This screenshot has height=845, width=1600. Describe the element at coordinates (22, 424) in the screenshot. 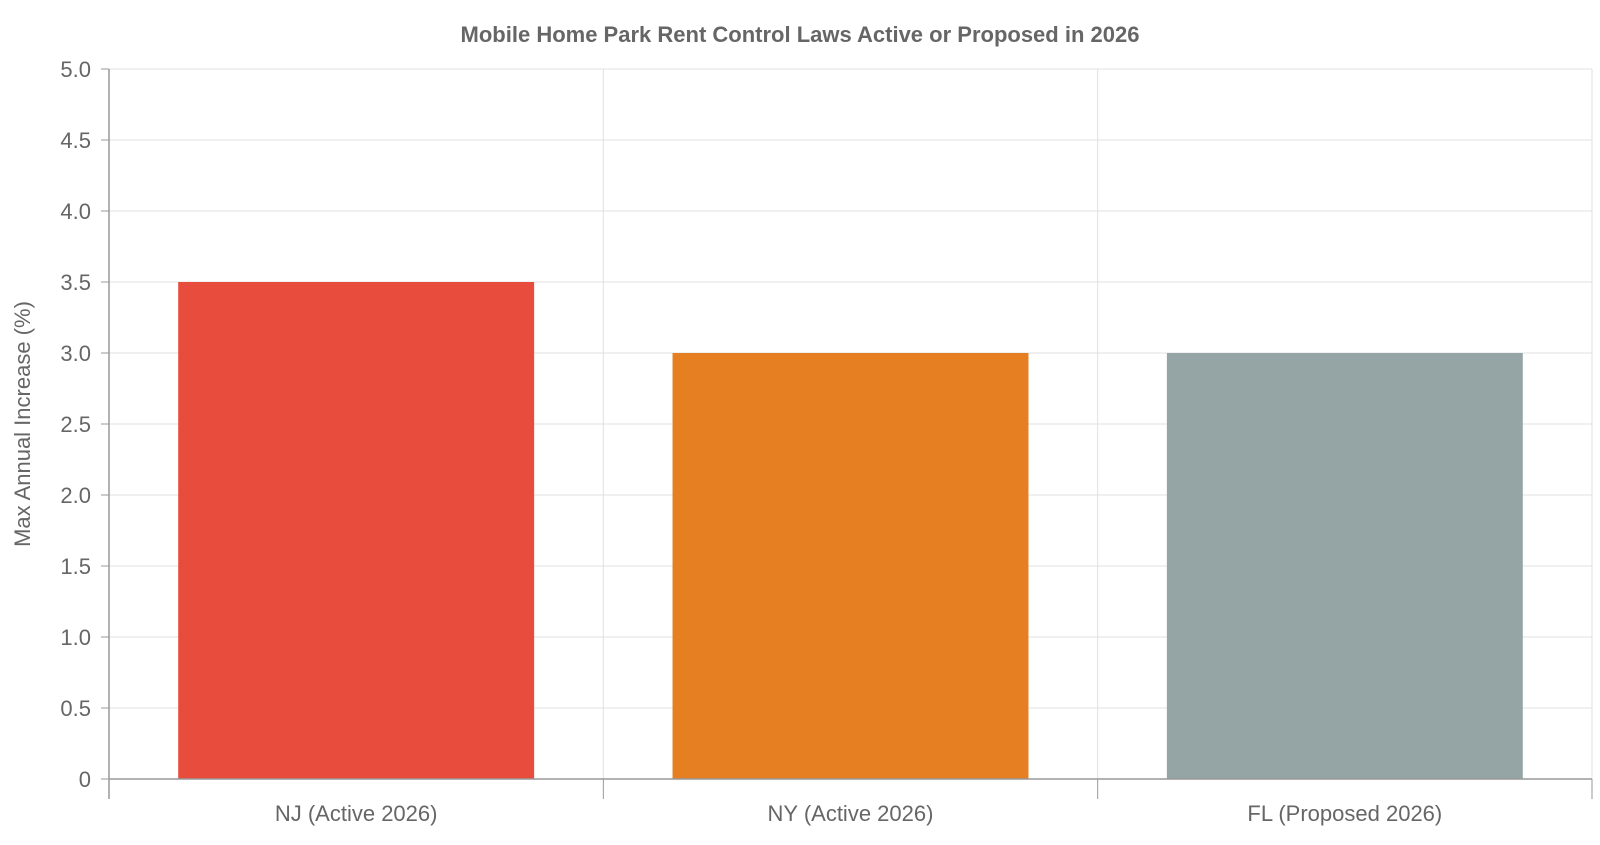

I see `y-axis-title: Max Annual Increase (%)` at that location.